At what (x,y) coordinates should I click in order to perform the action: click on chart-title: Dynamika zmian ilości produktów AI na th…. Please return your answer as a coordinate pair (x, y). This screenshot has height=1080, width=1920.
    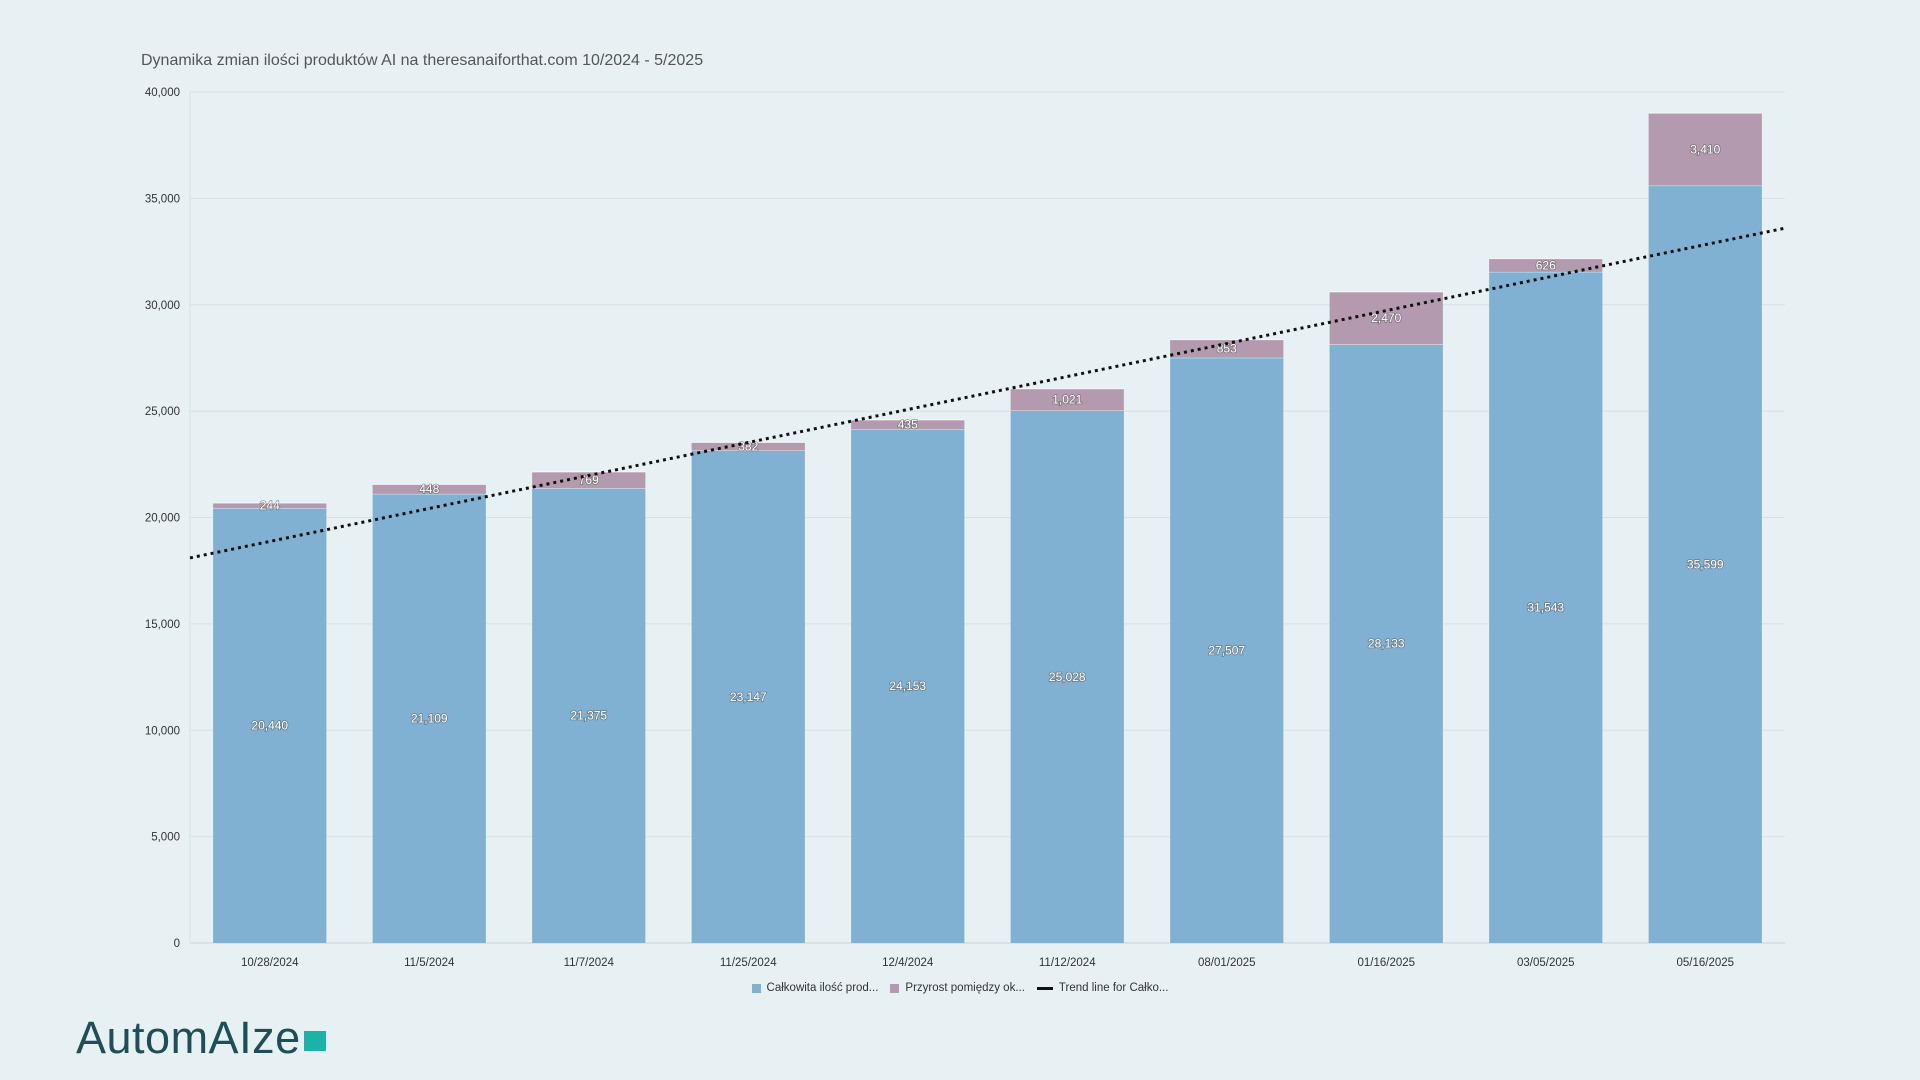
    Looking at the image, I should click on (422, 60).